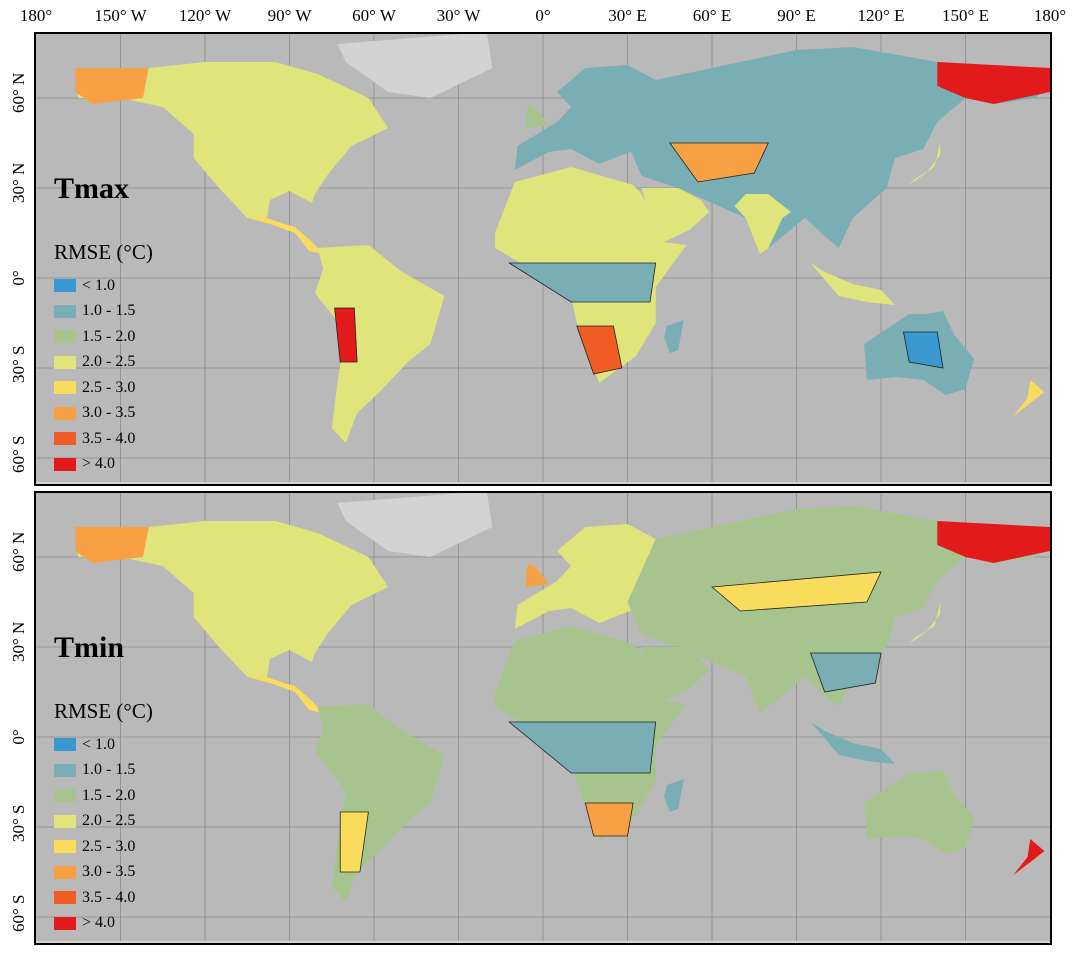 This screenshot has height=956, width=1074. Describe the element at coordinates (103, 771) in the screenshot. I see `legend-item: 1.0 - 1.5` at that location.